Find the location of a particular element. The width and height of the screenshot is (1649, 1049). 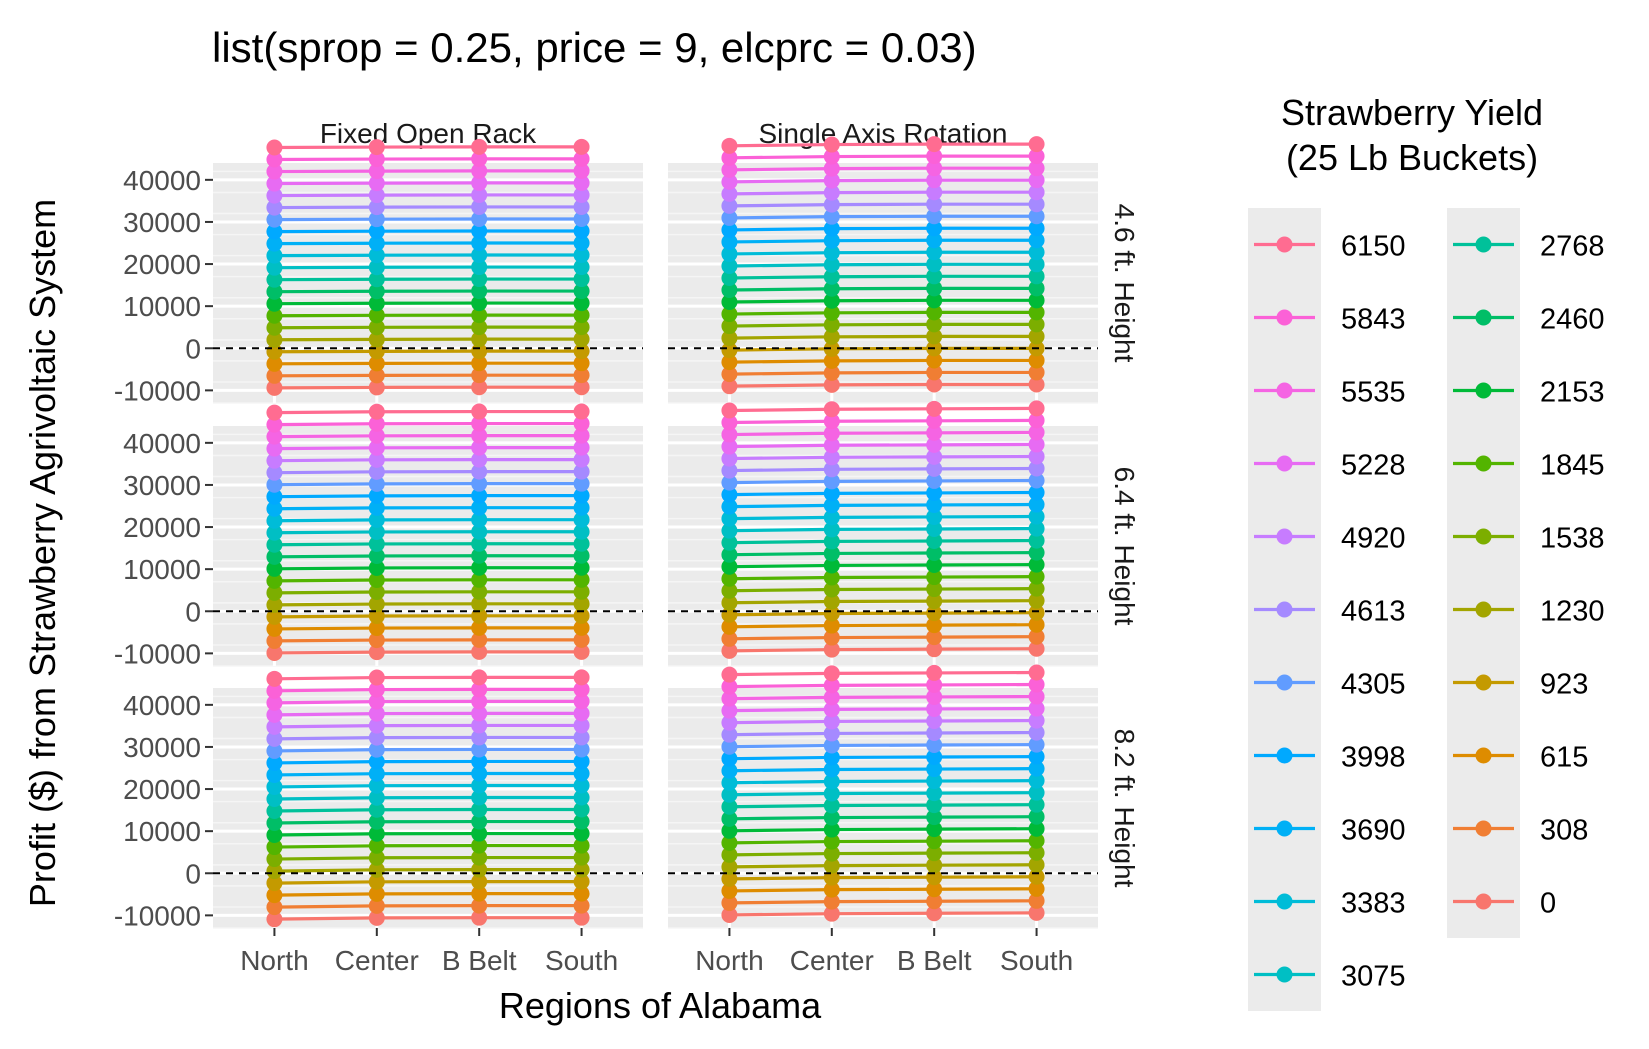

legend-label: 4613 is located at coordinates (1373, 612).